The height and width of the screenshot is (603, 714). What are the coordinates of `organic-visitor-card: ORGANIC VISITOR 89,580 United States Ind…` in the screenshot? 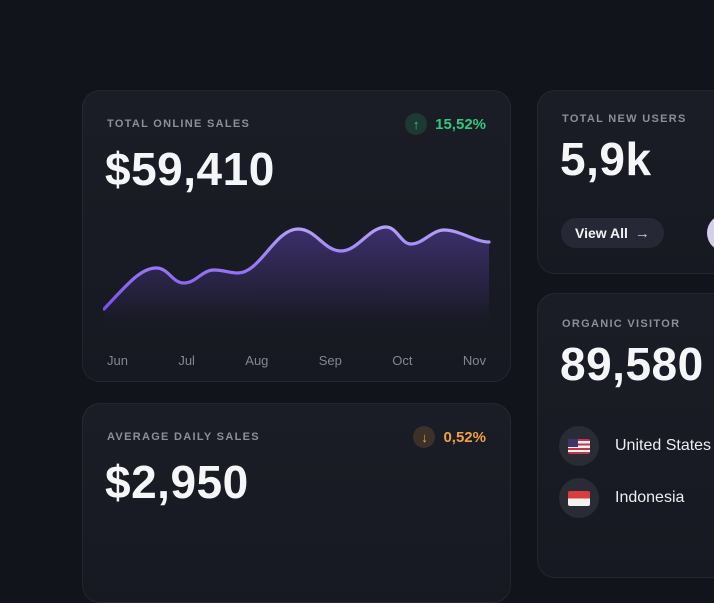 It's located at (625, 435).